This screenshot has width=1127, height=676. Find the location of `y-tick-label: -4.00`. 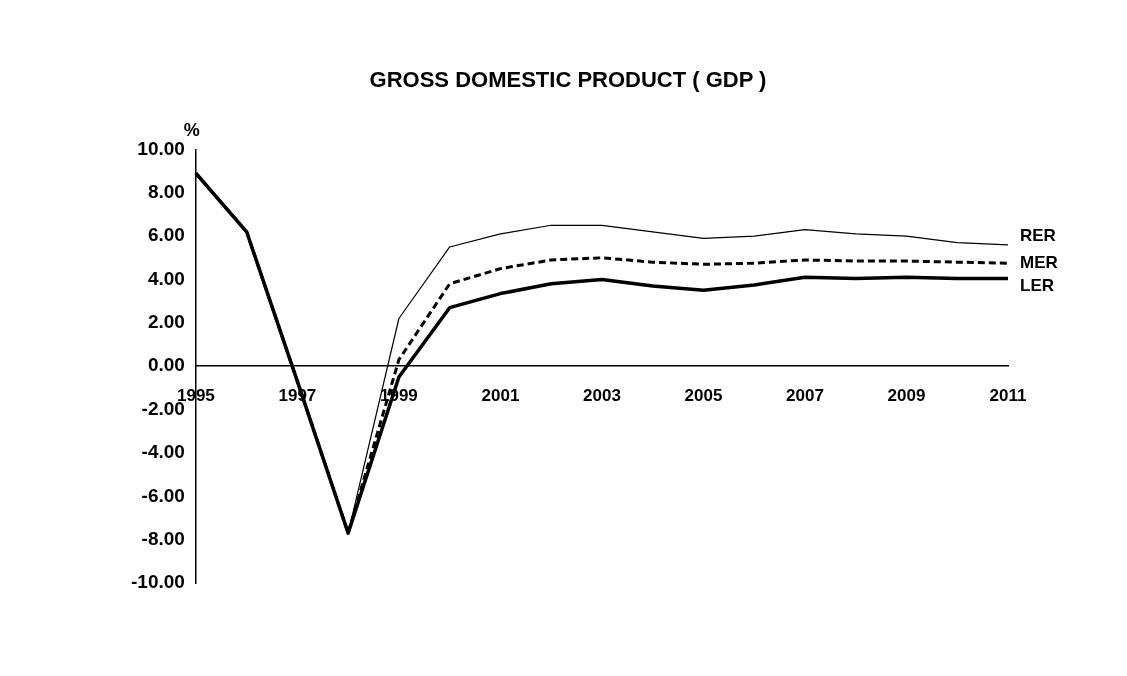

y-tick-label: -4.00 is located at coordinates (163, 452).